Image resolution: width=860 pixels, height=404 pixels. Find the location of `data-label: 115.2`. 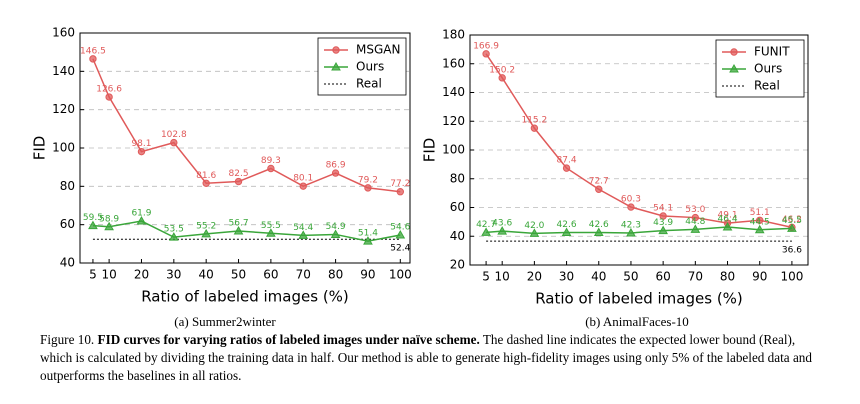

data-label: 115.2 is located at coordinates (534, 121).